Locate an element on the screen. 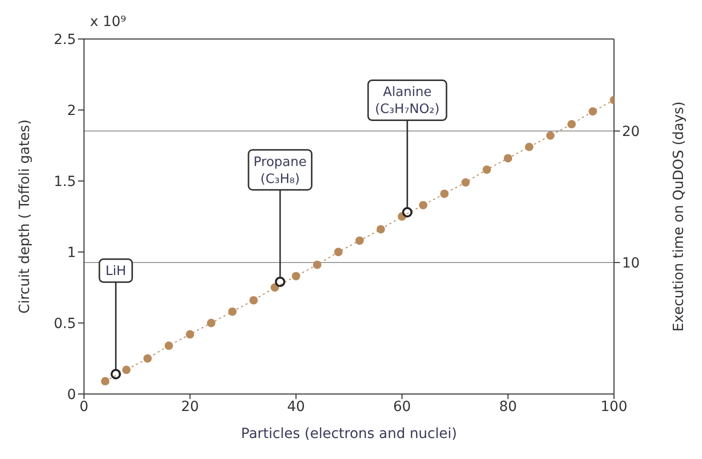 The height and width of the screenshot is (459, 702). y-tick-label: 2.5 is located at coordinates (65, 40).